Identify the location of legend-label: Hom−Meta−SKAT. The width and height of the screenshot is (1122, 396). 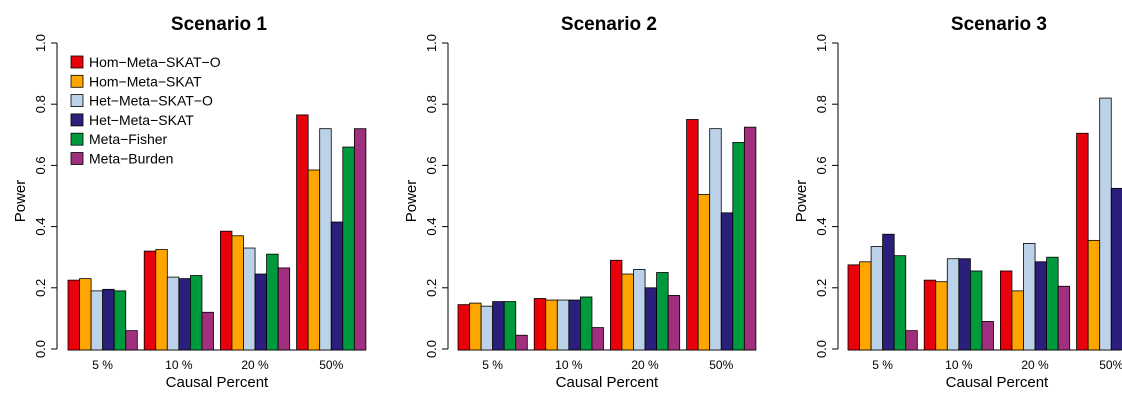
(145, 81).